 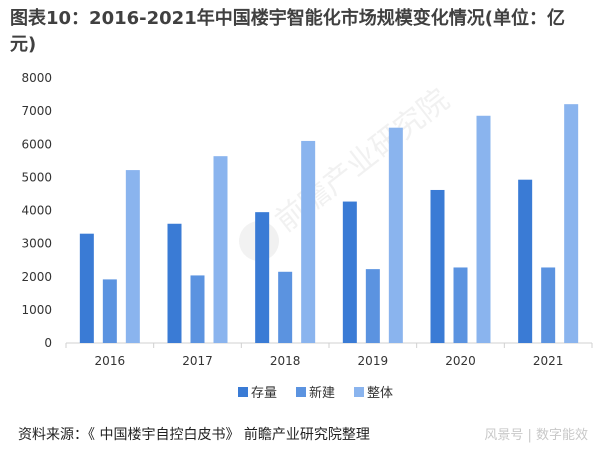 What do you see at coordinates (548, 305) in the screenshot?
I see `bar-新建-2021` at bounding box center [548, 305].